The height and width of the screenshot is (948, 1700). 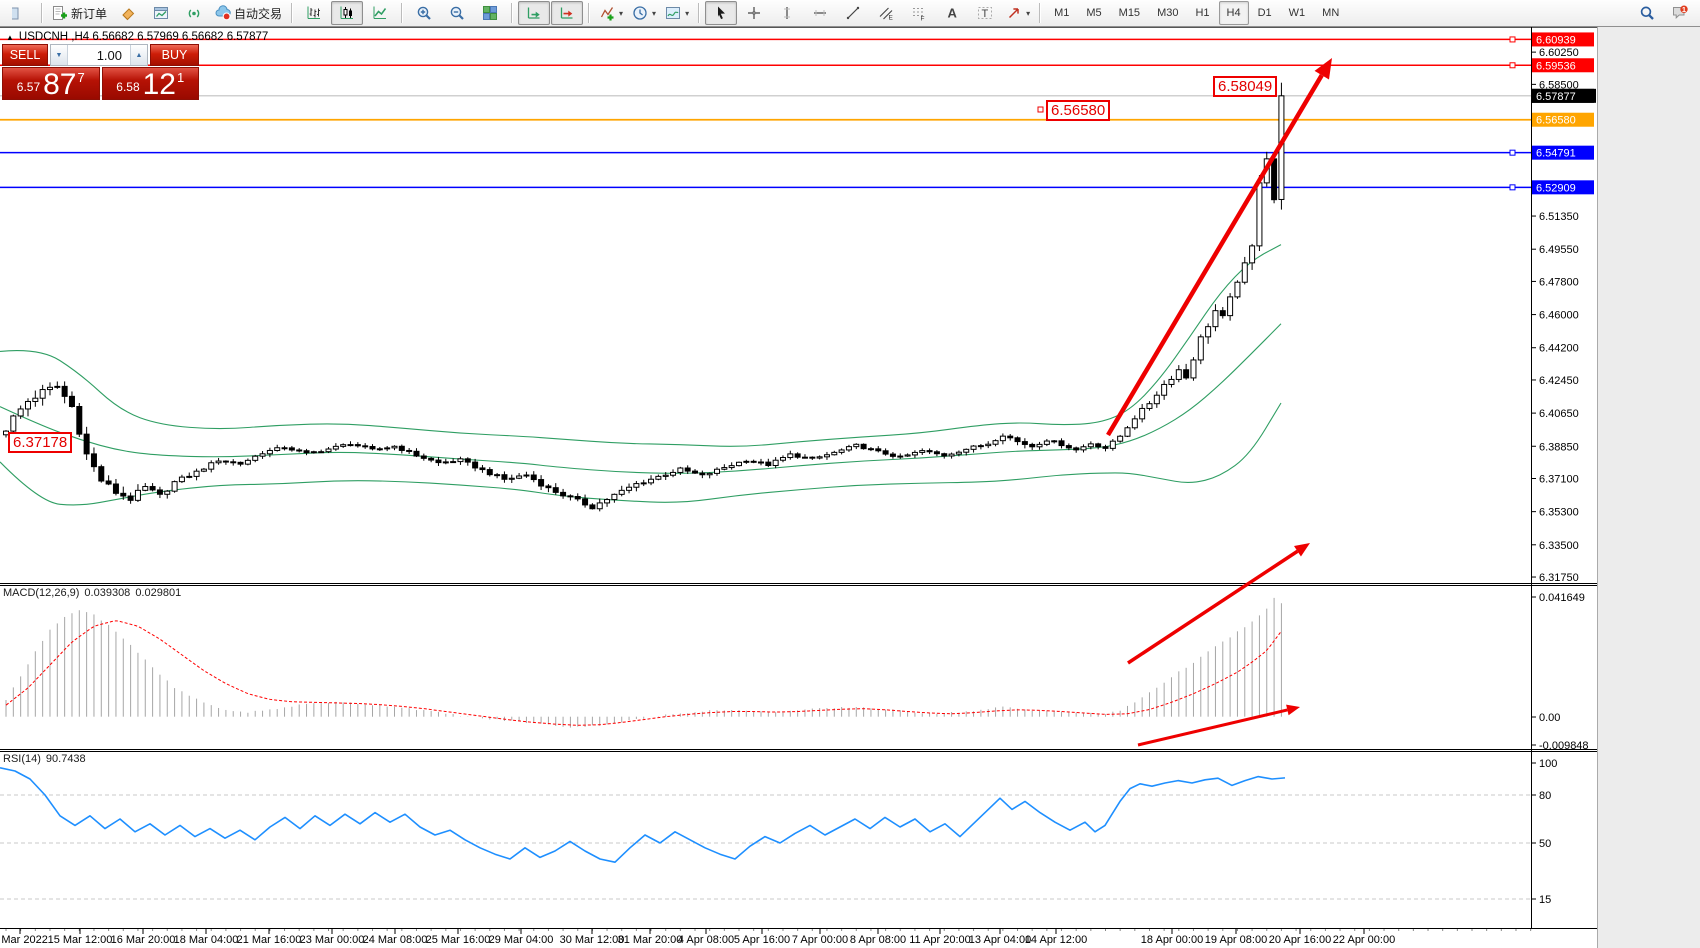 I want to click on search-button, so click(x=1647, y=13).